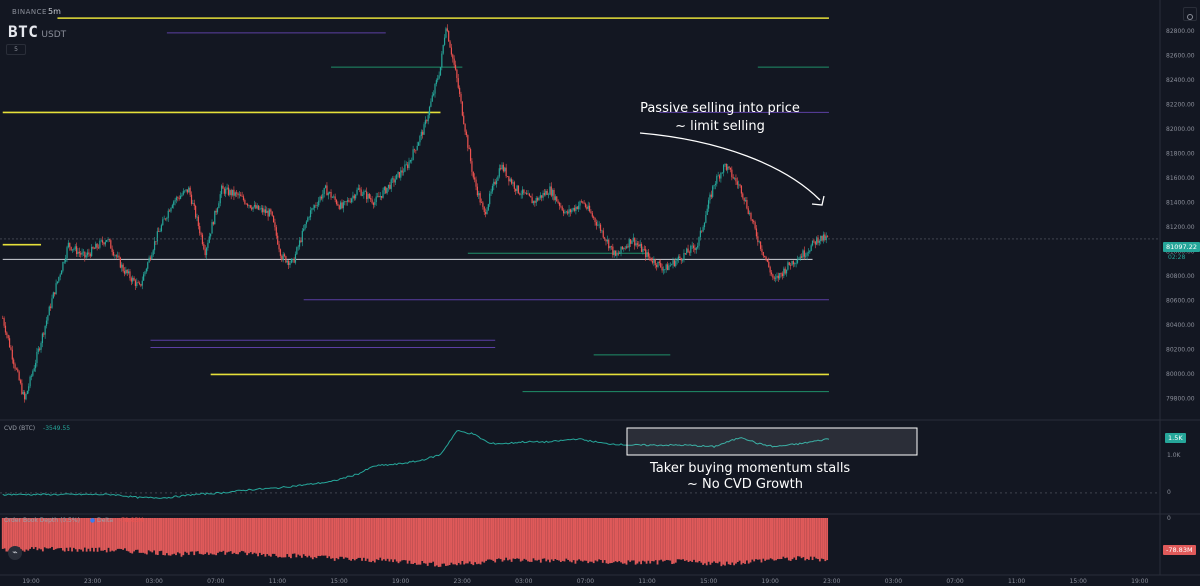 The height and width of the screenshot is (586, 1200). Describe the element at coordinates (37, 31) in the screenshot. I see `symbol-title: BTC USDT` at that location.